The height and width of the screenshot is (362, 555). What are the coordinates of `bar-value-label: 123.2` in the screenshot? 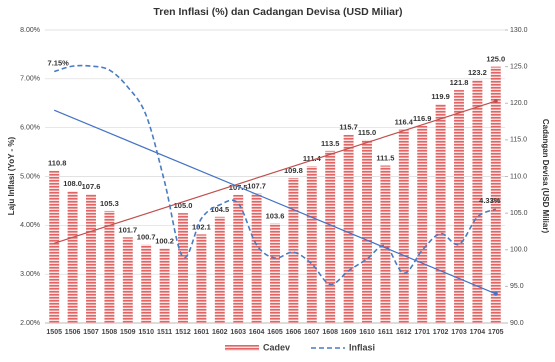 It's located at (477, 72).